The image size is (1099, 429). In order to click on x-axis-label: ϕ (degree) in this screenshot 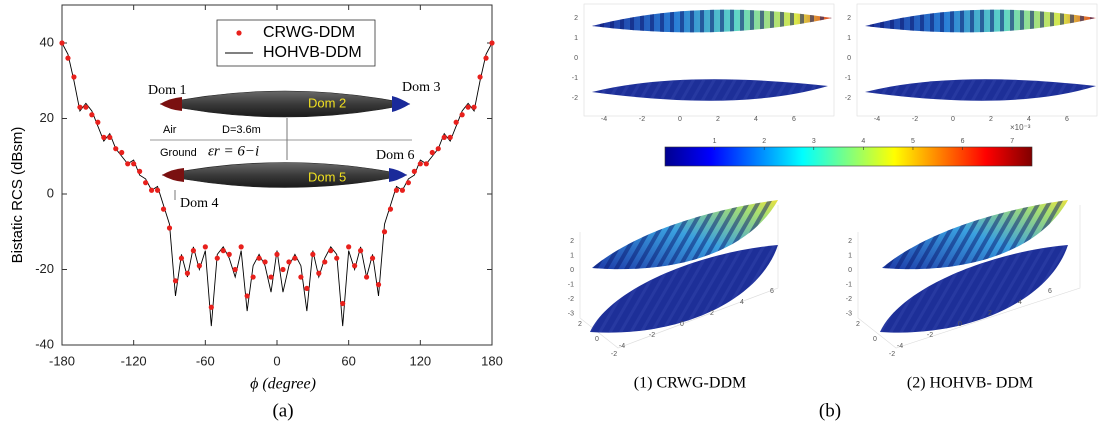, I will do `click(283, 384)`.